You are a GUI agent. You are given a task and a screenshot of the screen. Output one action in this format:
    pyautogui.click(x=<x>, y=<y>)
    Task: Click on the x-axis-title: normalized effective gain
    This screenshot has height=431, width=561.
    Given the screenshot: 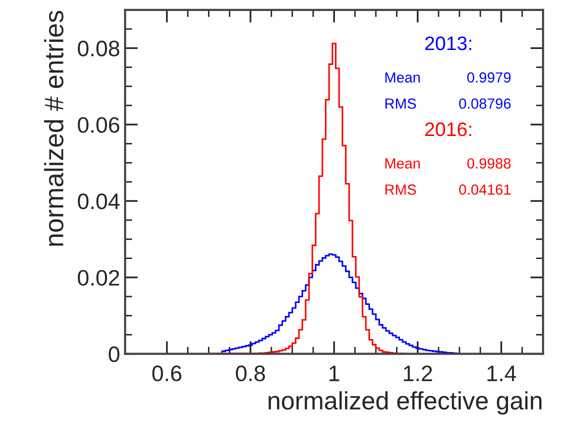 What is the action you would take?
    pyautogui.click(x=405, y=403)
    